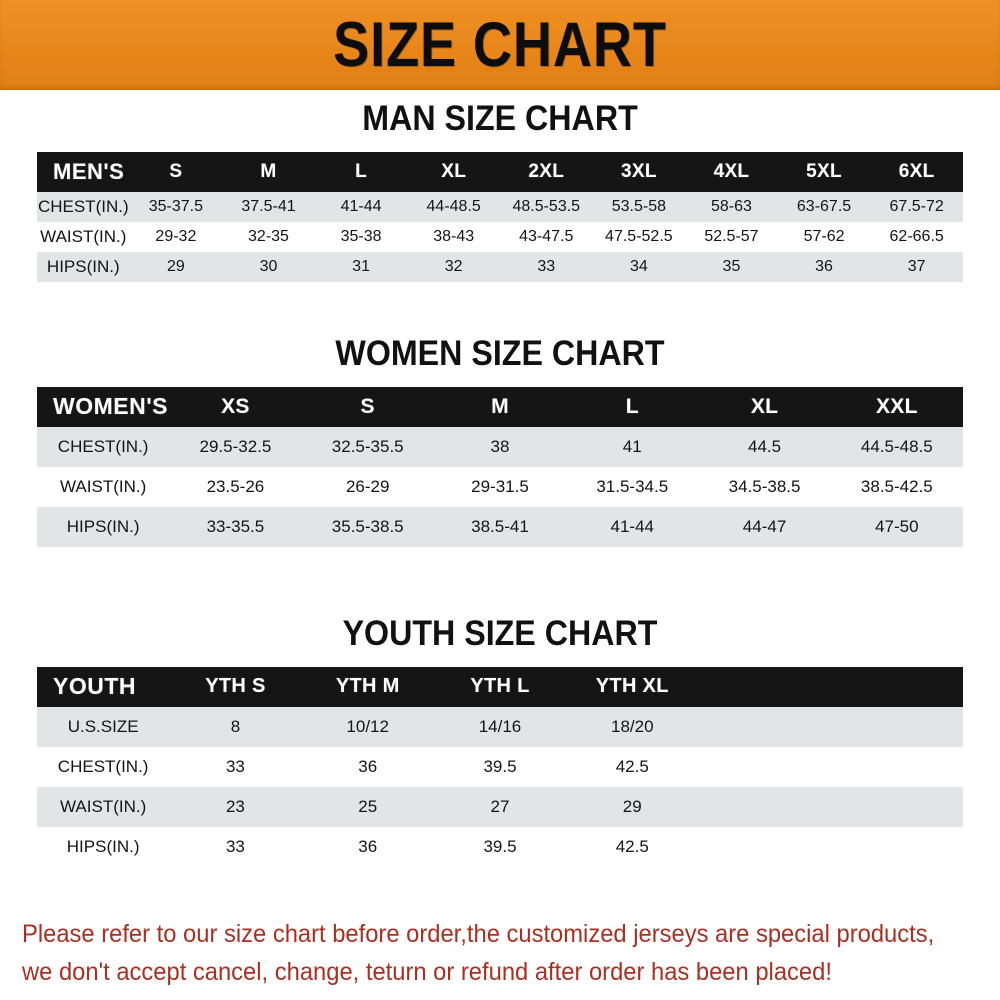  Describe the element at coordinates (632, 686) in the screenshot. I see `col-header-yth-xl: YTH XL` at that location.